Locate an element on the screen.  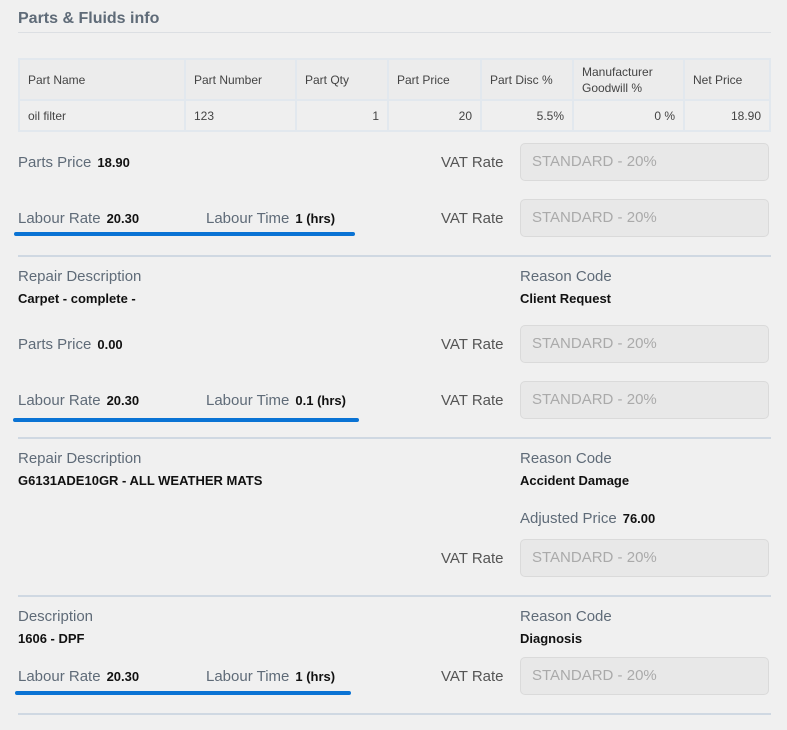
col-header: Net Price is located at coordinates (727, 79).